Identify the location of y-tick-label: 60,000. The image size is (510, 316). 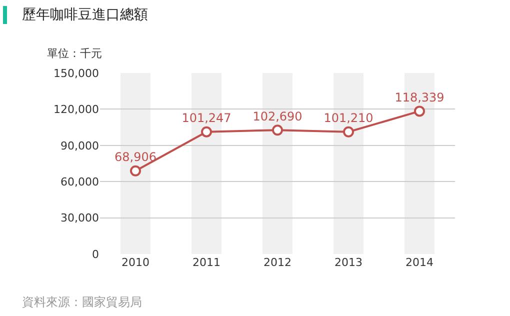
(79, 181).